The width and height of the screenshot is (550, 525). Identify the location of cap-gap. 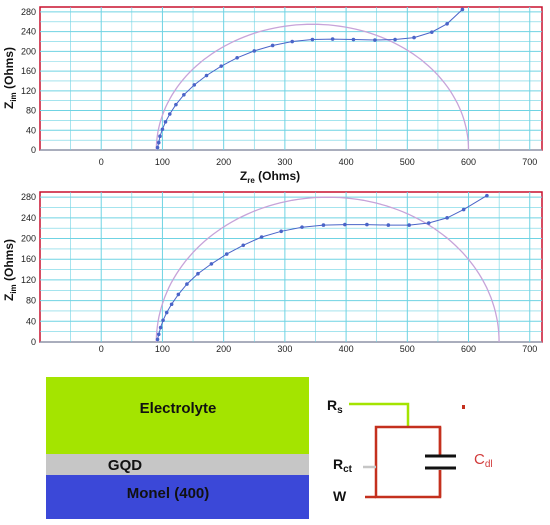
(440, 462).